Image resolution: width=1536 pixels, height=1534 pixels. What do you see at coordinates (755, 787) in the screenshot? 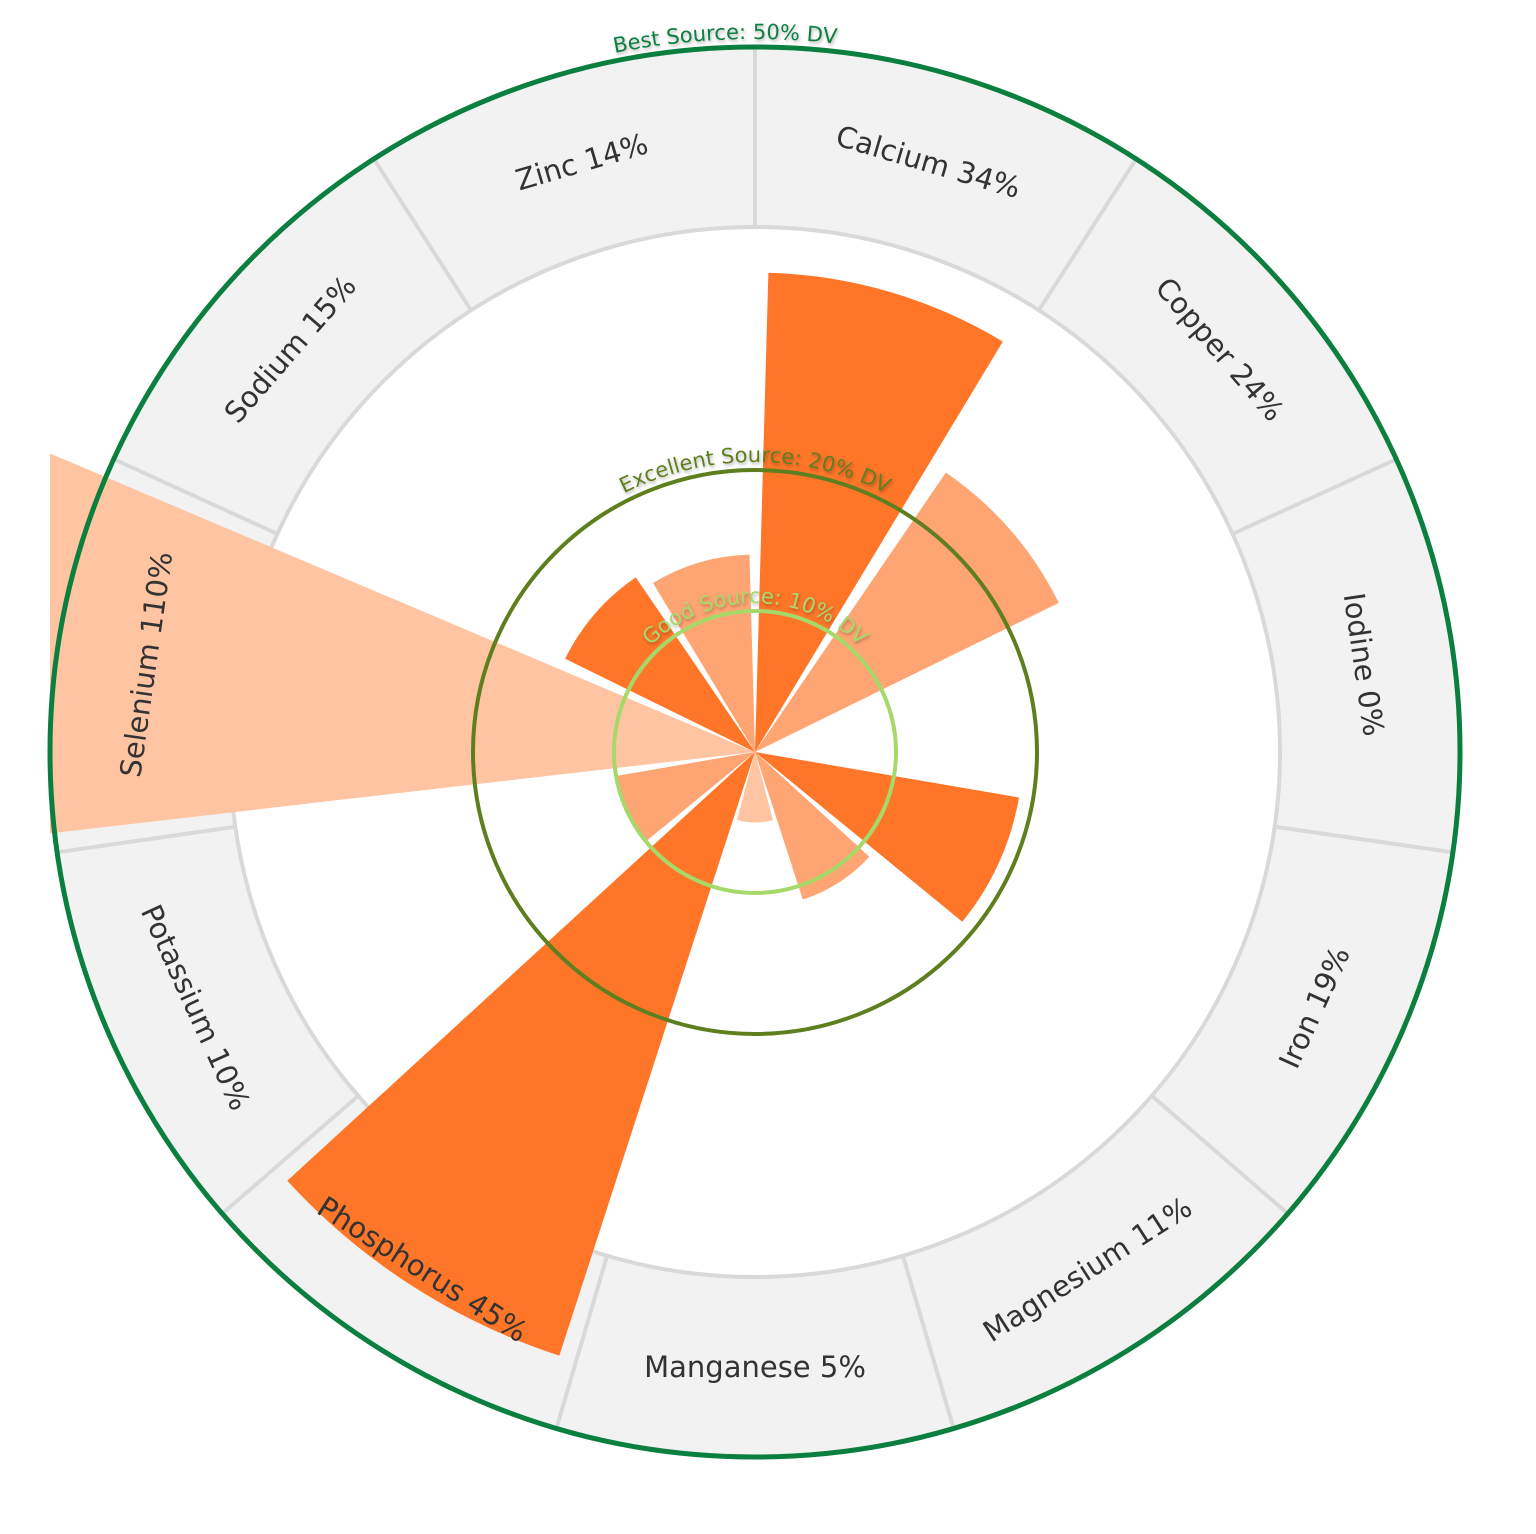
I see `bar-manganese` at bounding box center [755, 787].